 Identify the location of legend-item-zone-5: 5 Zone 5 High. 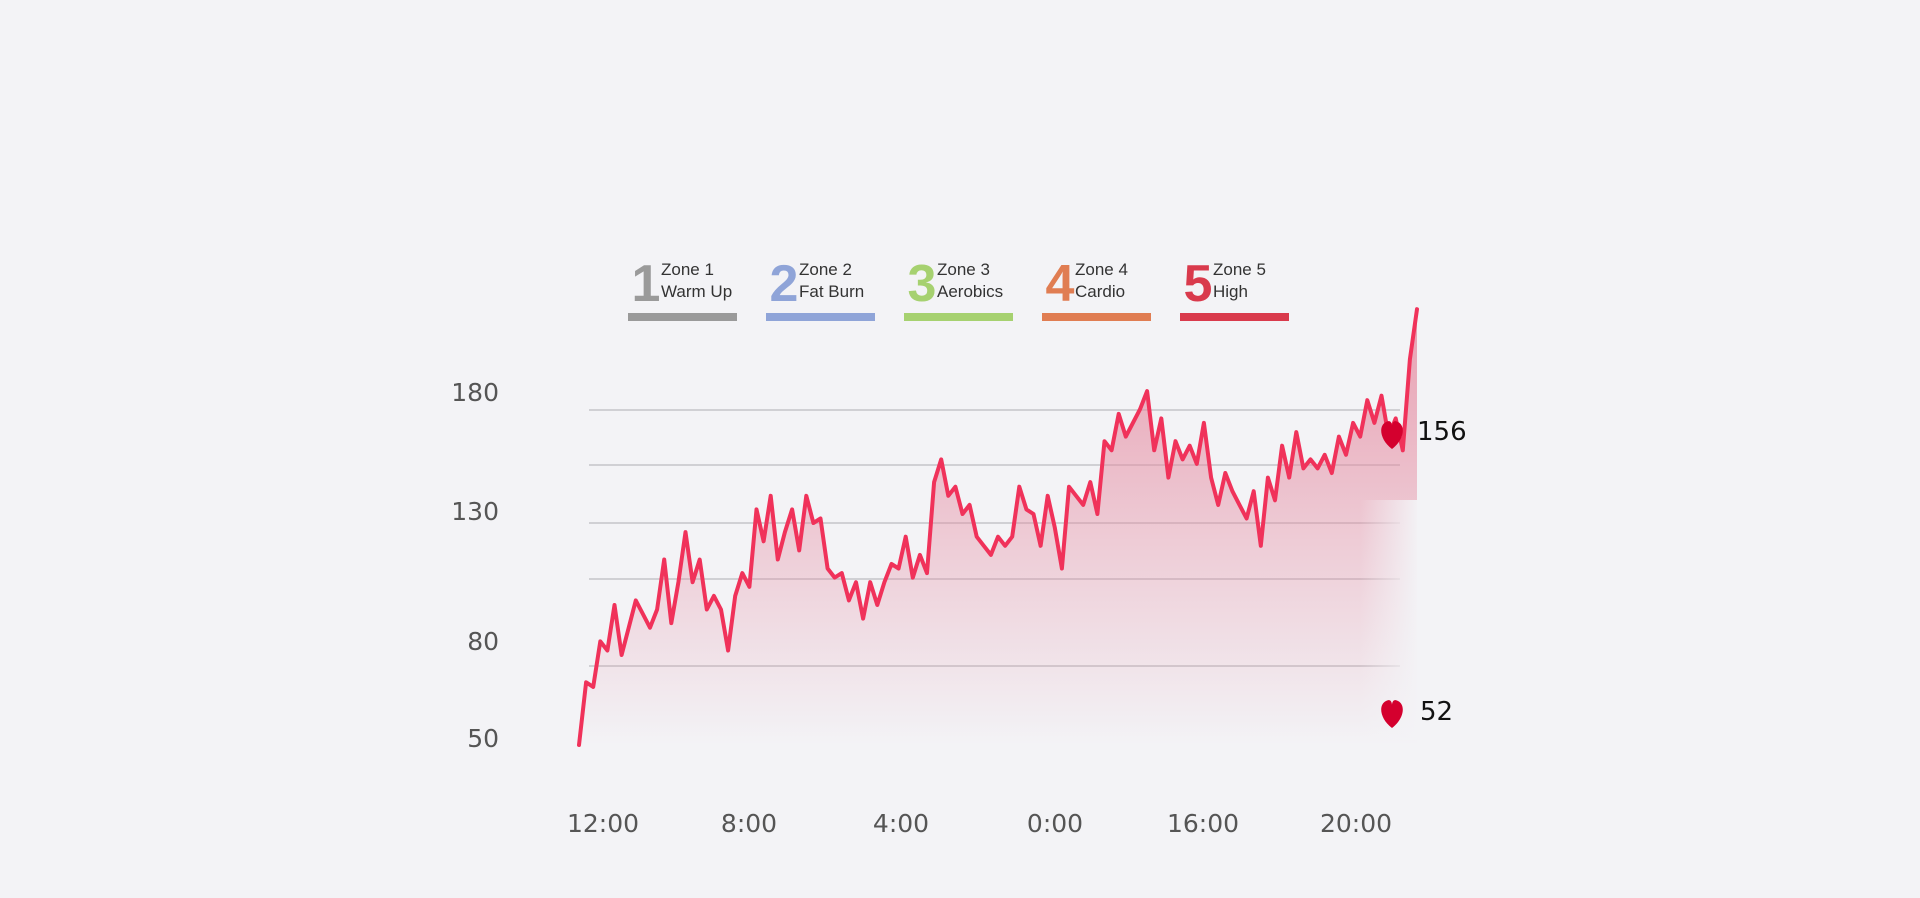
(1234, 289).